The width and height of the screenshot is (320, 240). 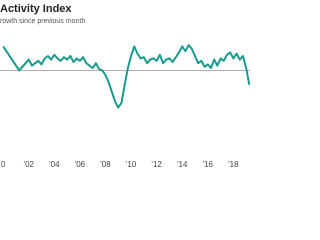 I want to click on x-tick-label: '06, so click(x=80, y=164).